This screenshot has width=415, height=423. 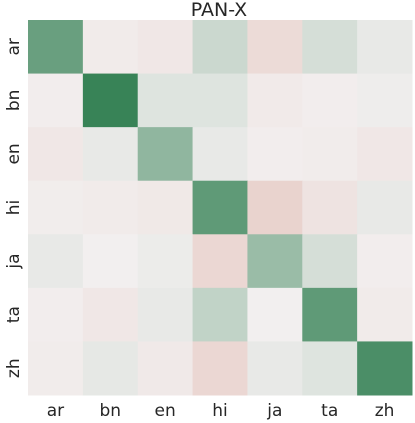 I want to click on heatmap-cell-zh-ja, so click(x=275, y=368).